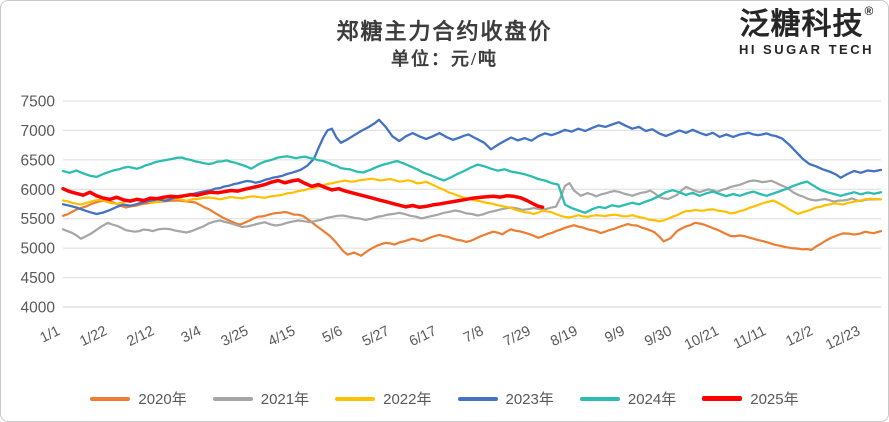 This screenshot has width=889, height=422. What do you see at coordinates (140, 336) in the screenshot?
I see `x-tick-label: 2/12` at bounding box center [140, 336].